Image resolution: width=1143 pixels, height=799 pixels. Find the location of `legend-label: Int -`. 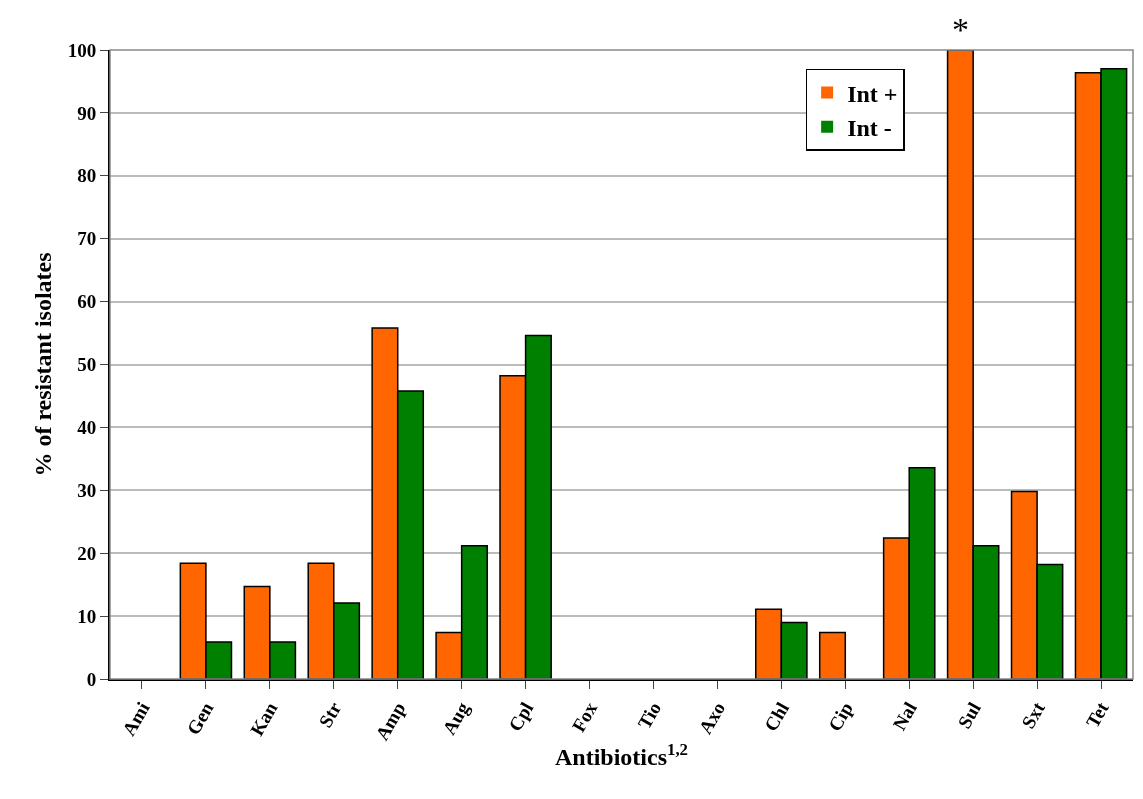

legend-label: Int - is located at coordinates (869, 128).